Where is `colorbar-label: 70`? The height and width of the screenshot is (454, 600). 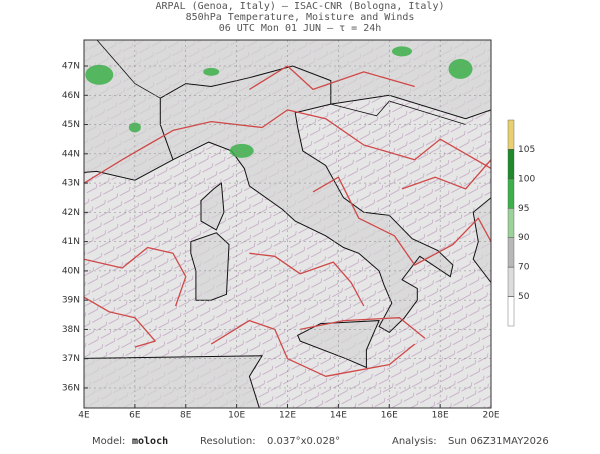
colorbar-label: 70 is located at coordinates (524, 268).